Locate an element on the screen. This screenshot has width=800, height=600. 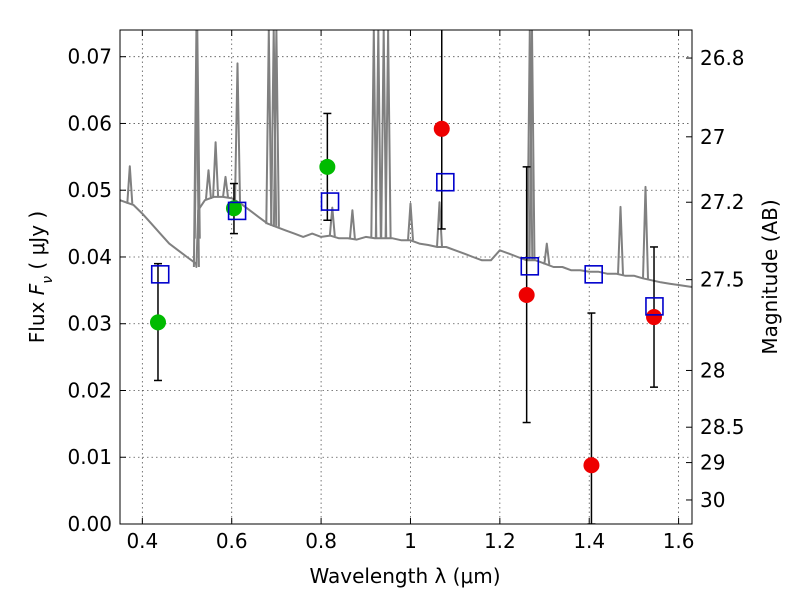
y2-tick-label: 28 is located at coordinates (712, 370).